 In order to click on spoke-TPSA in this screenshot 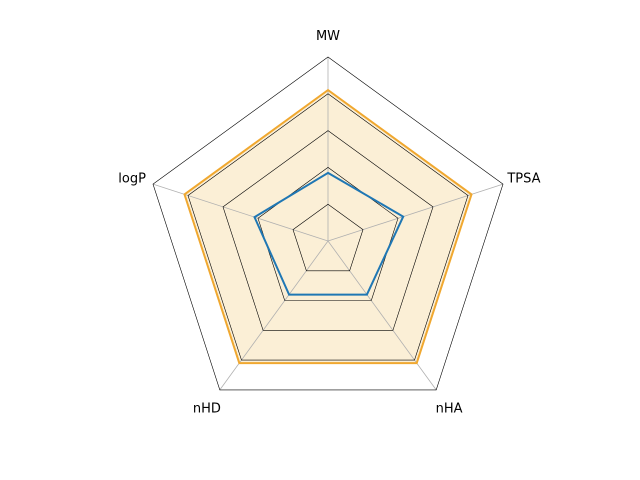, I will do `click(415, 212)`.